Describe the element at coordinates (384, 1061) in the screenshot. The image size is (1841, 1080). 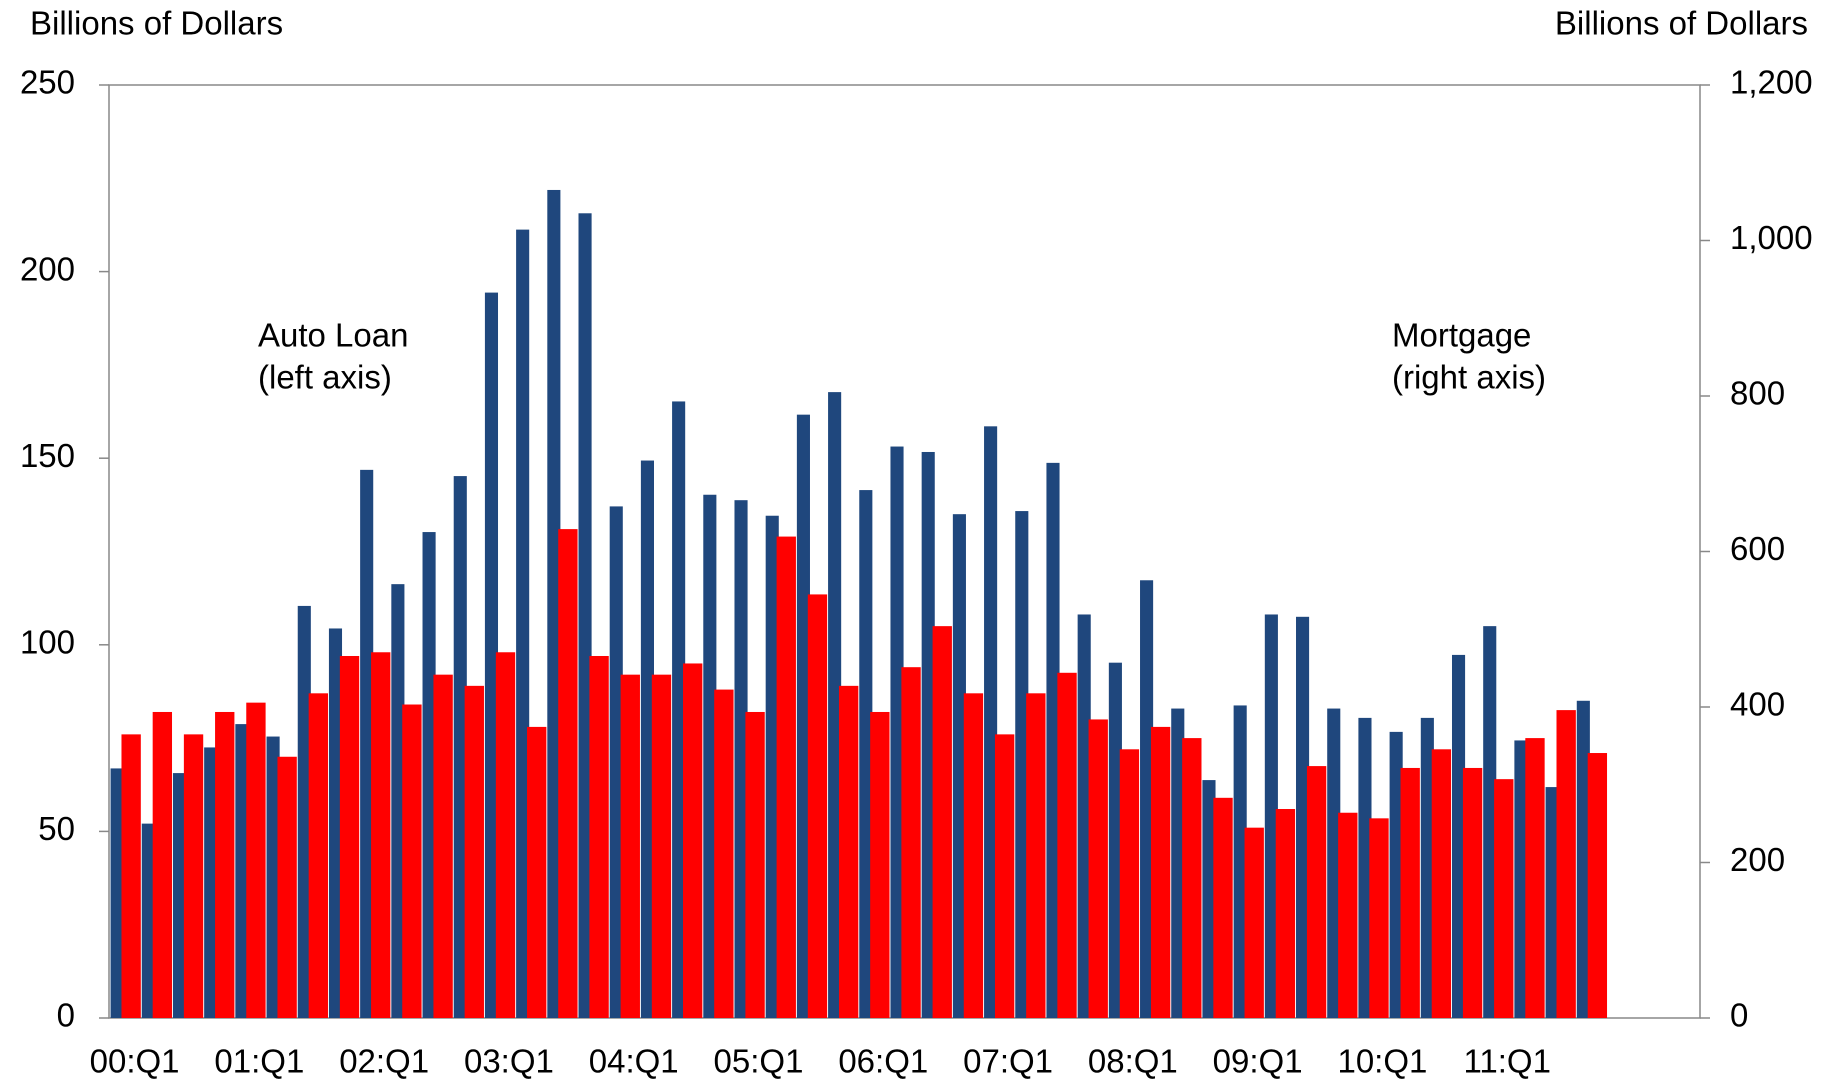
I see `x-tick-label: 02:Q1` at that location.